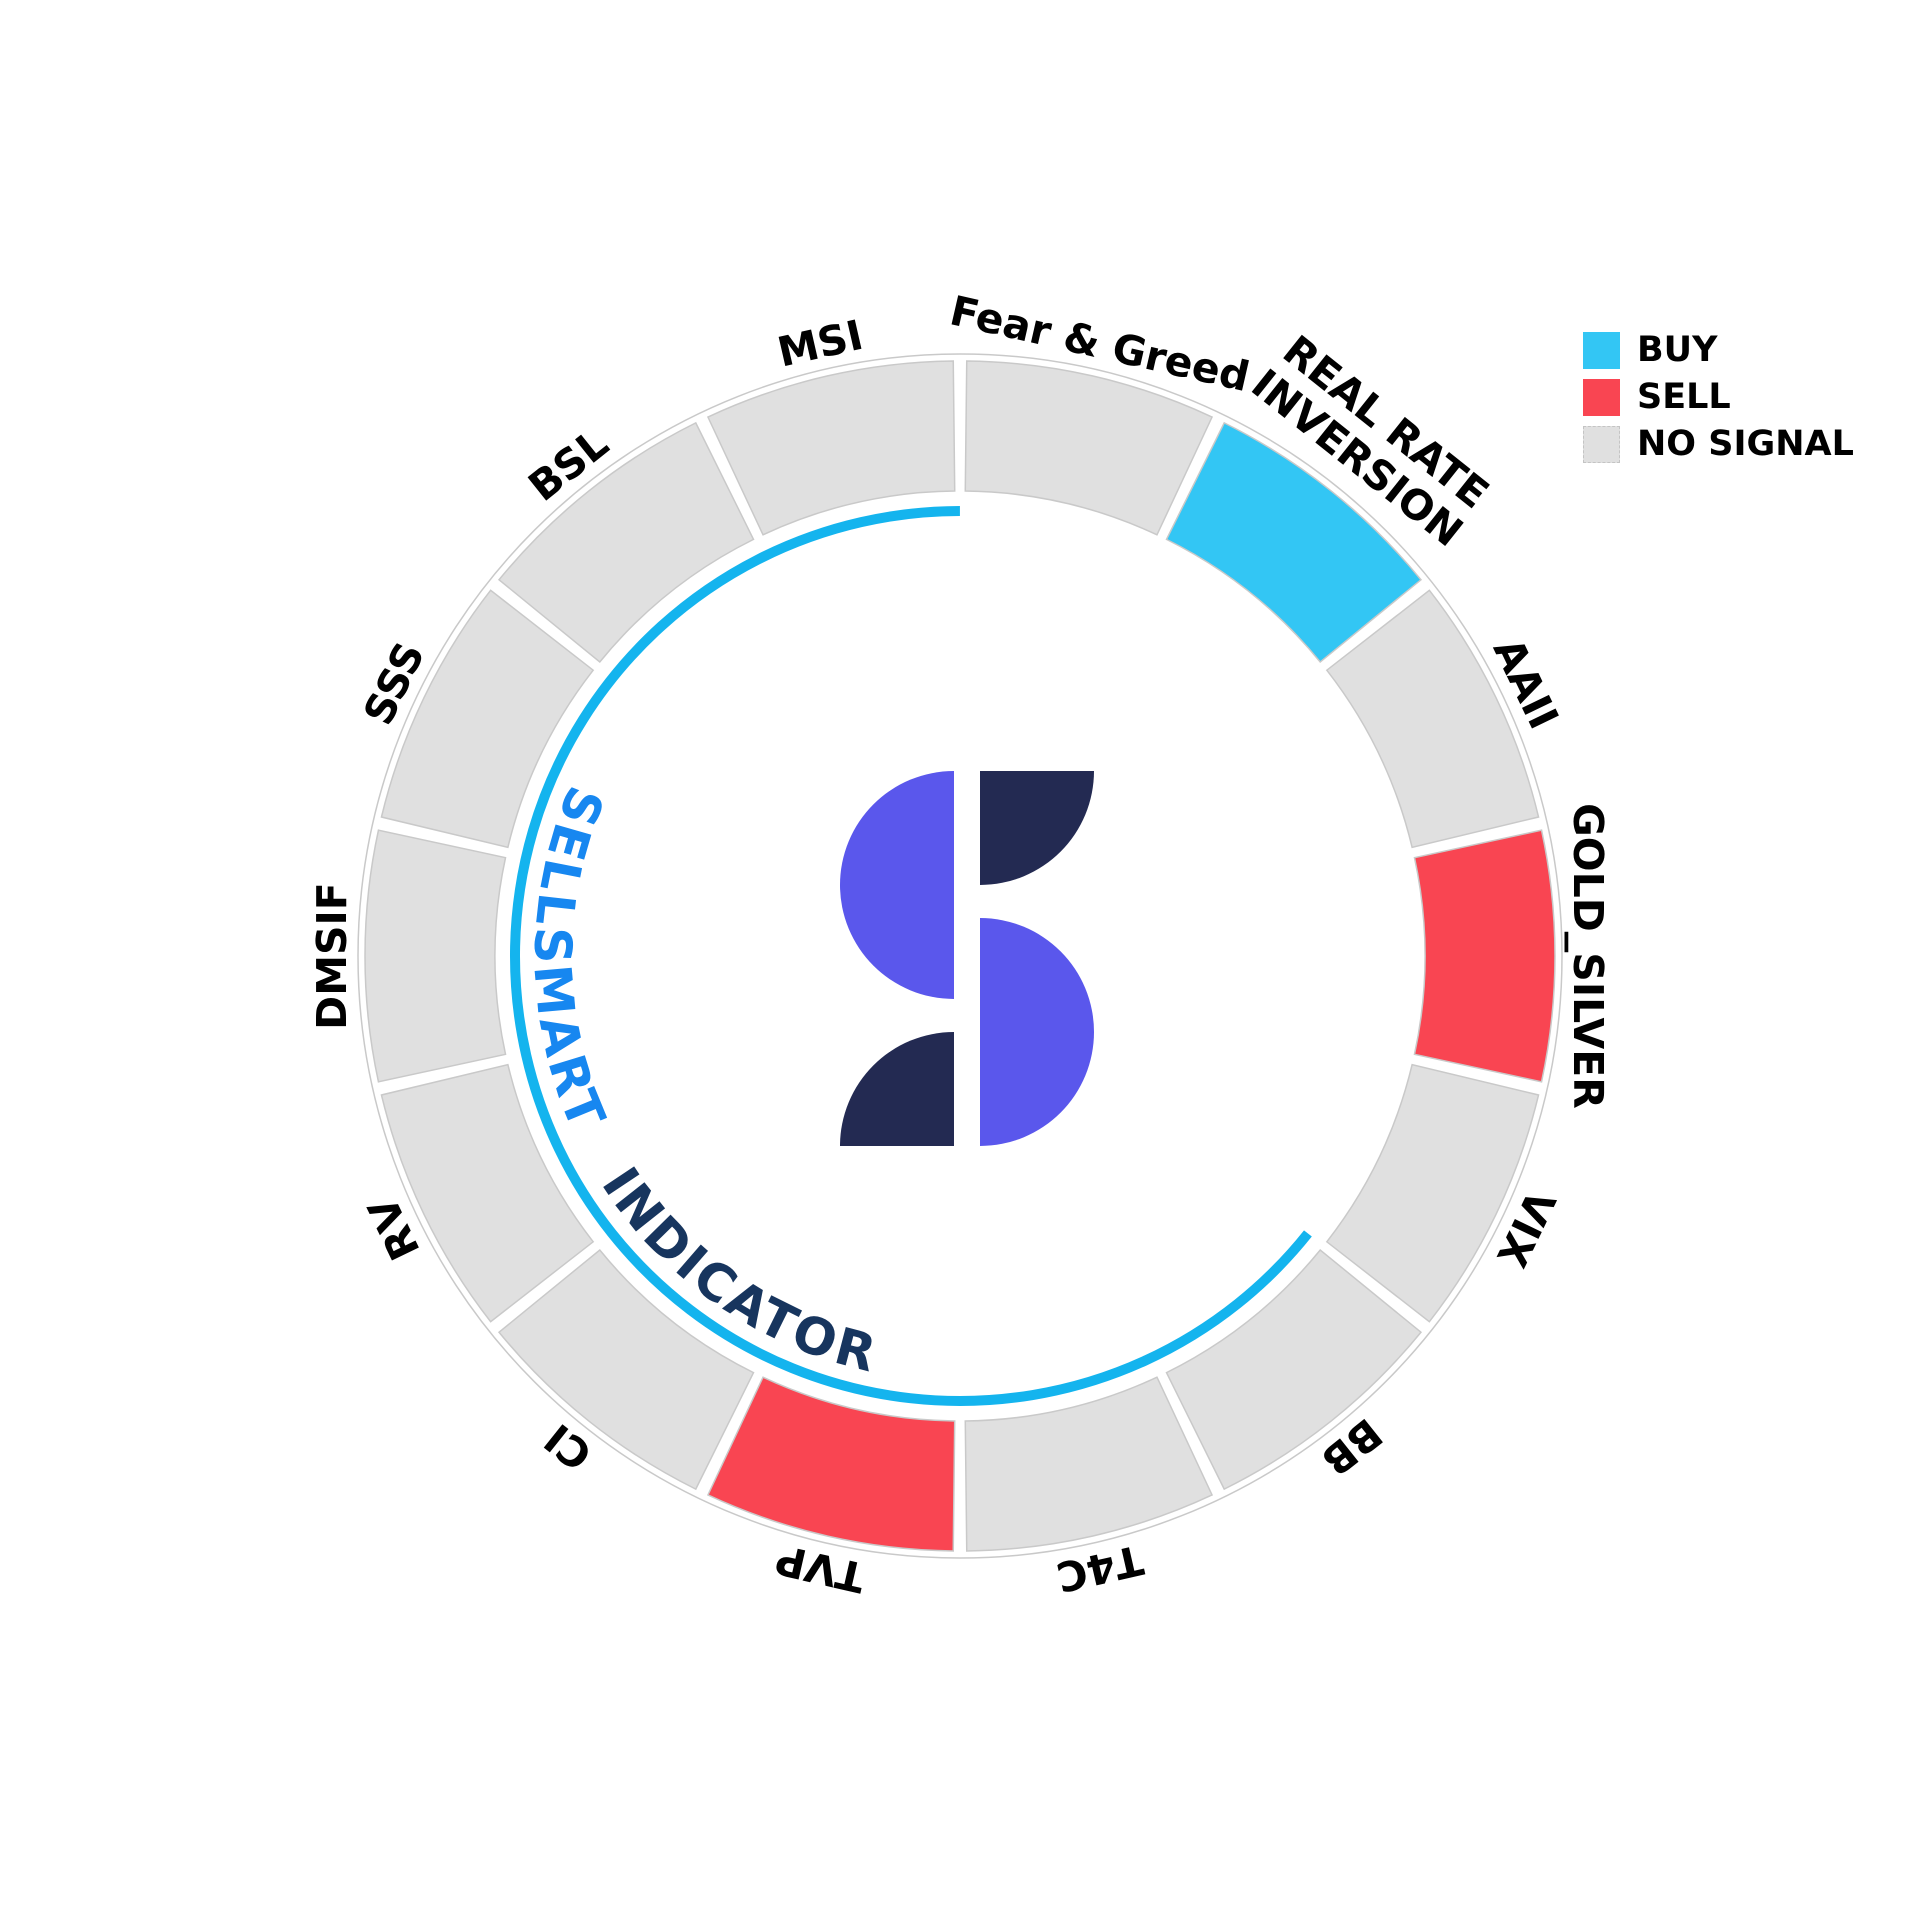 Image resolution: width=1920 pixels, height=1920 pixels. Describe the element at coordinates (626, 542) in the screenshot. I see `wedge-bsl` at that location.